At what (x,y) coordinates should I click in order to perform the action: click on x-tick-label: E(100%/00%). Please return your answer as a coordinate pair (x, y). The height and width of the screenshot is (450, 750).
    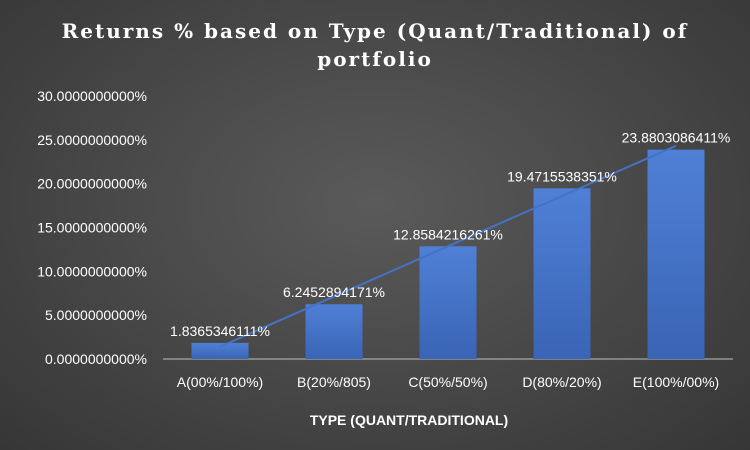
    Looking at the image, I should click on (676, 382).